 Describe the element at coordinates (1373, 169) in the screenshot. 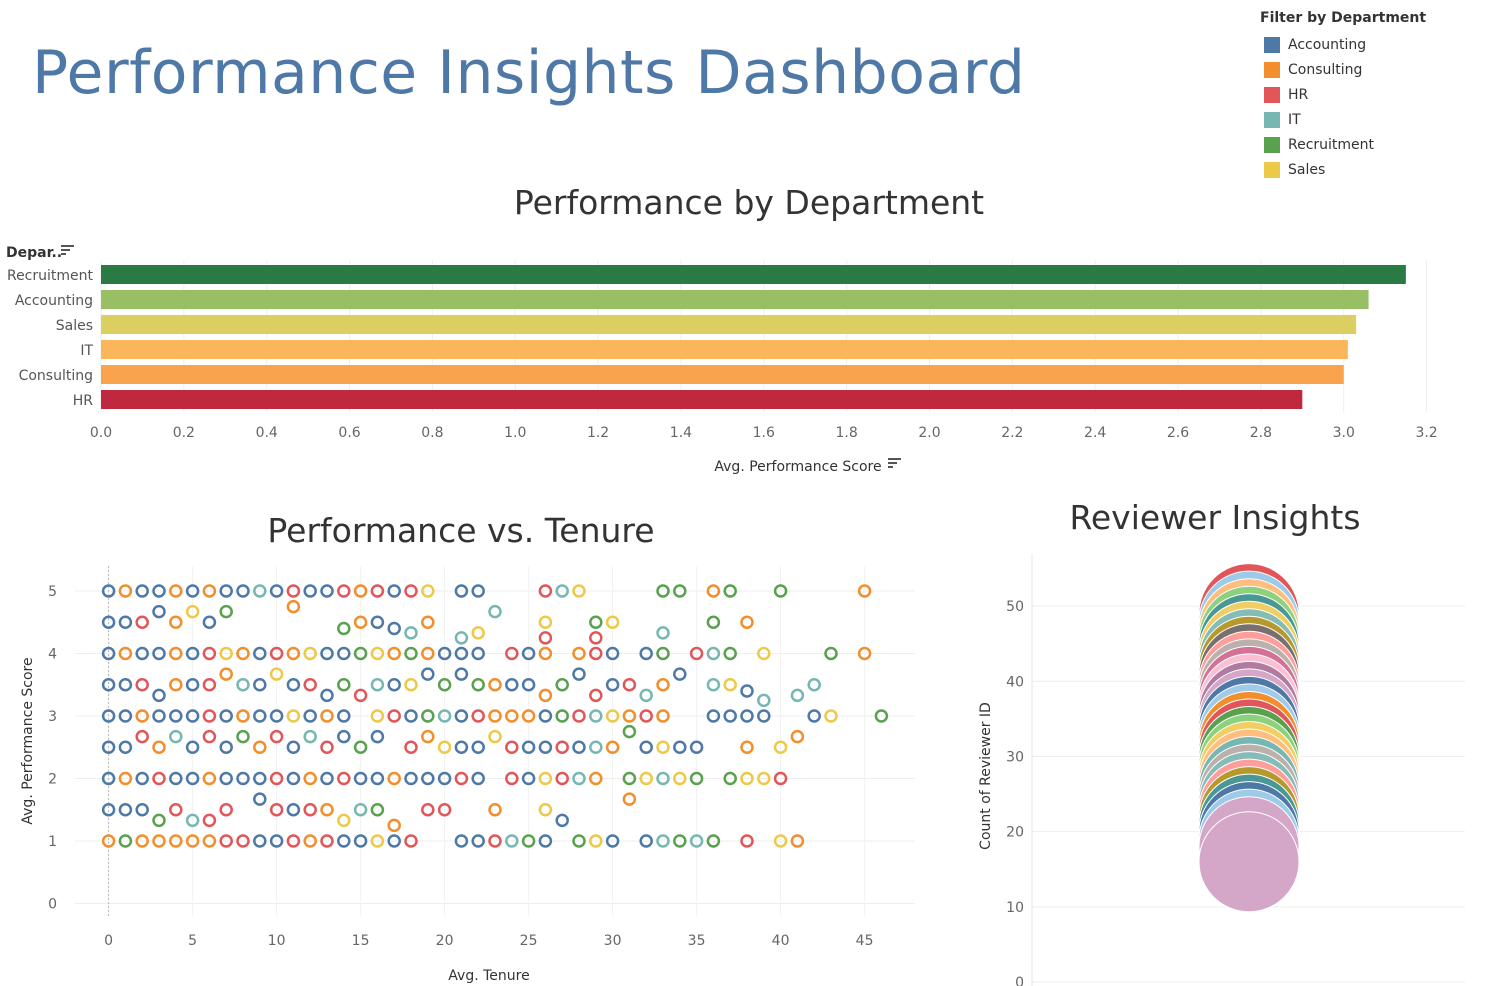

I see `legend-item-sales: Sales` at that location.